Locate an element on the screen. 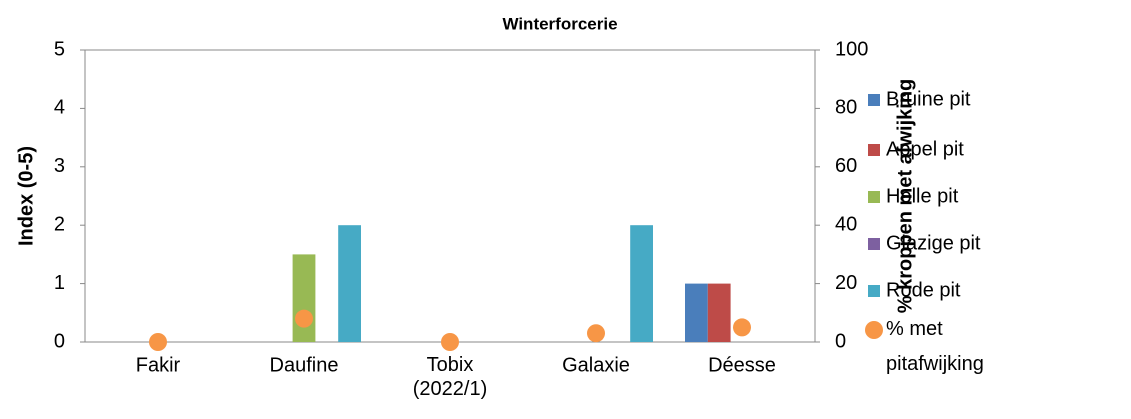 Image resolution: width=1131 pixels, height=419 pixels. chart-title: Winterforcerie is located at coordinates (559, 23).